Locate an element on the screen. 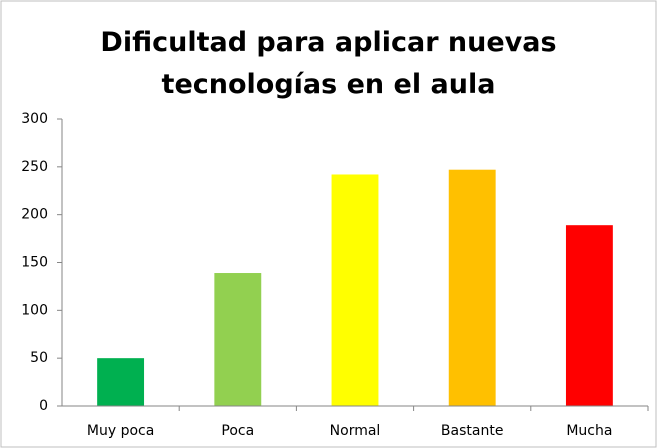 This screenshot has height=448, width=657. x-tick-label: Bastante is located at coordinates (472, 431).